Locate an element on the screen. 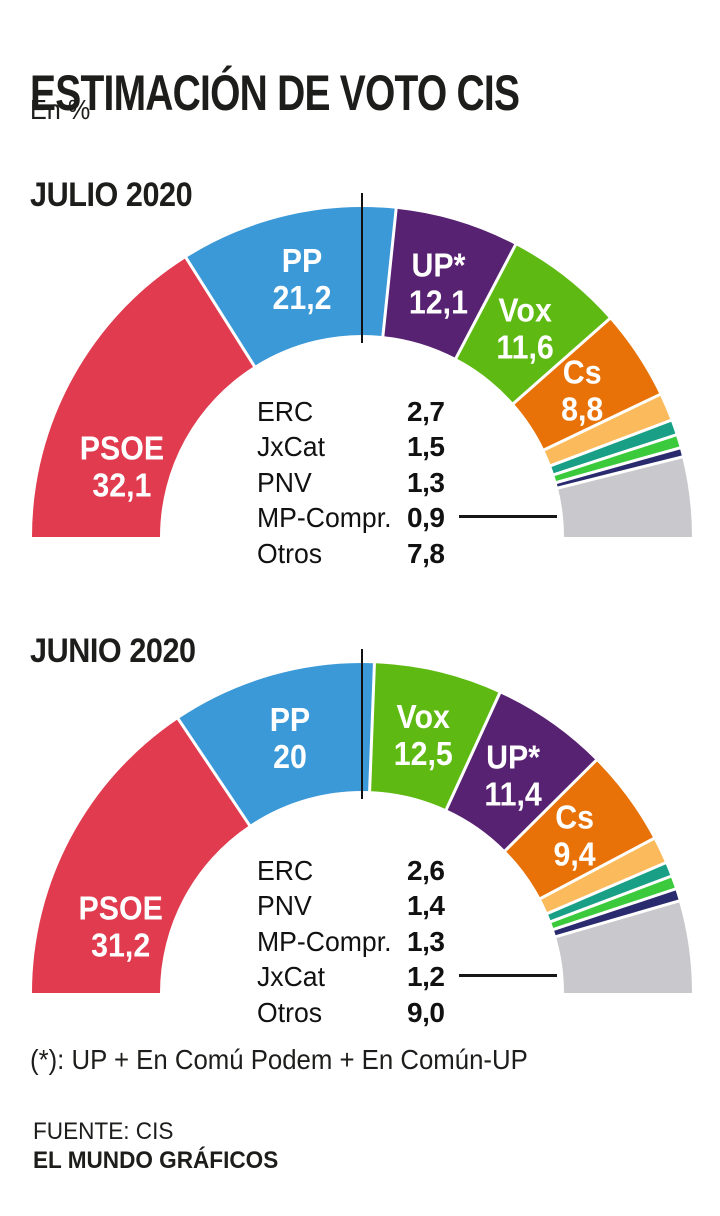 The height and width of the screenshot is (1216, 720). asterisk-footnote: (*): UP + En Comú Podem + En Común-UP is located at coordinates (279, 1059).